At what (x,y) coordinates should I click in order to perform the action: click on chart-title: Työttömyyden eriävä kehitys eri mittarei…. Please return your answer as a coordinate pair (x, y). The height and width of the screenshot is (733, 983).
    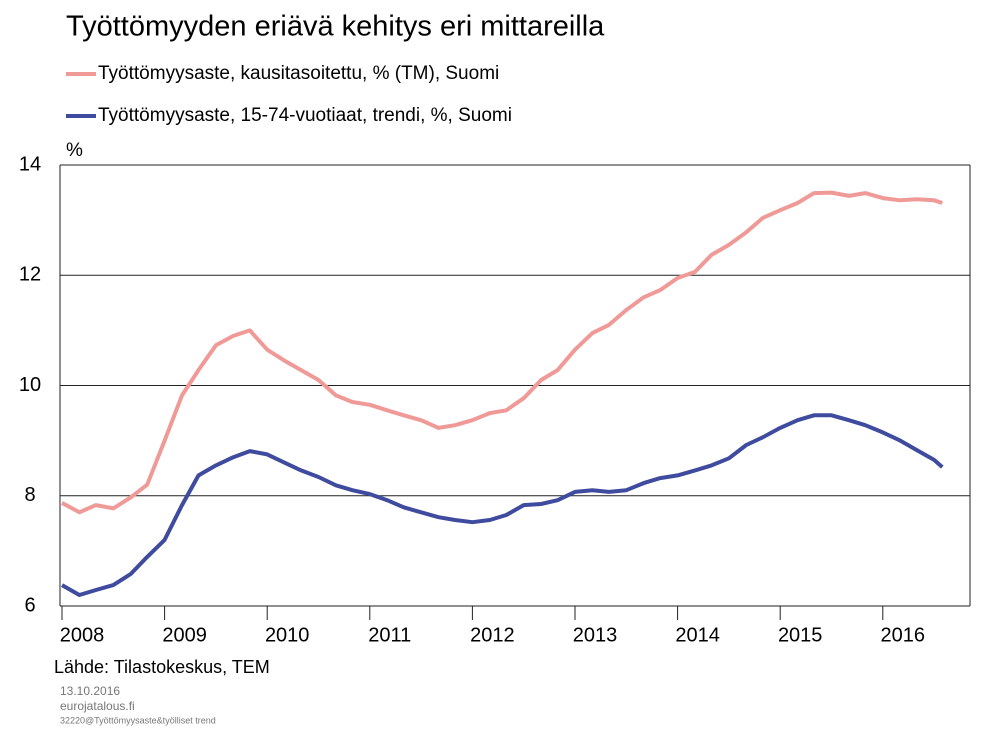
    Looking at the image, I should click on (335, 27).